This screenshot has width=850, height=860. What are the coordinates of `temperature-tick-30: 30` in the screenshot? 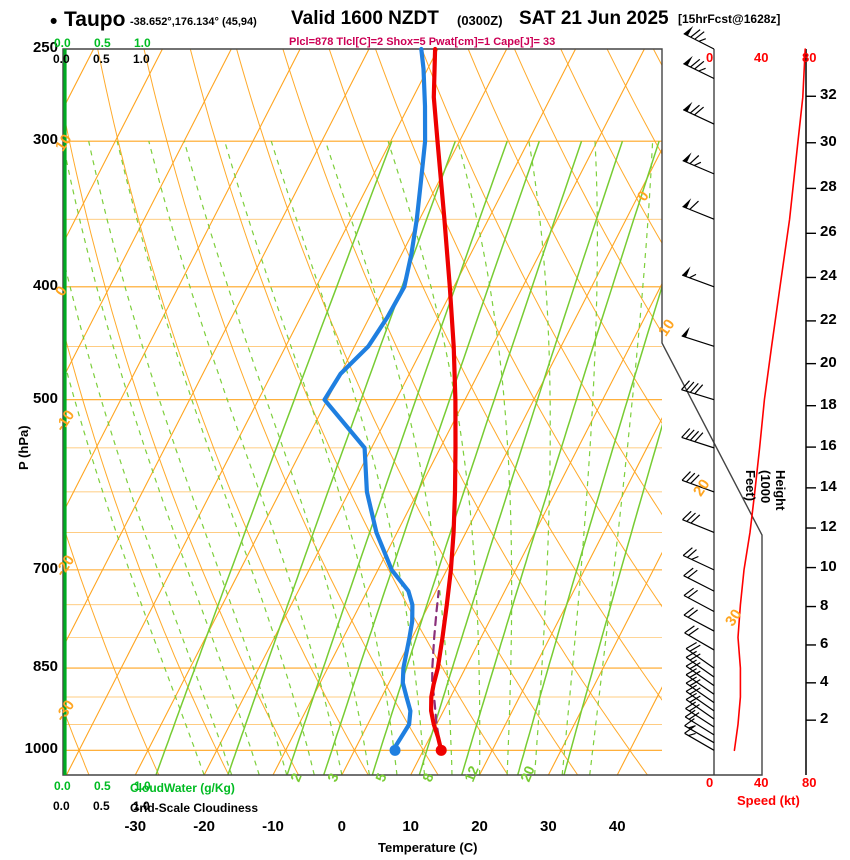 It's located at (548, 826).